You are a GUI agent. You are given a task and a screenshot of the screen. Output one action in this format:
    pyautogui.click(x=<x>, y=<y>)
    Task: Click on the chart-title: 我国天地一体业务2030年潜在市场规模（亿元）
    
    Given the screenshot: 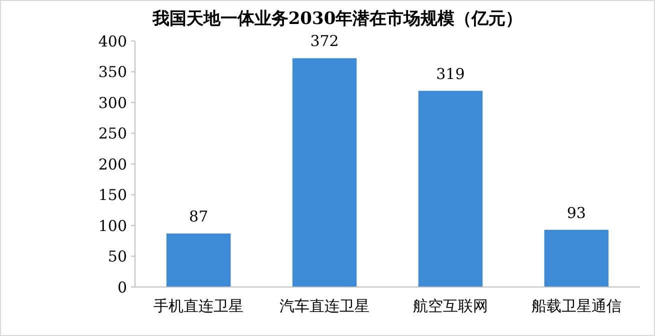 What is the action you would take?
    pyautogui.click(x=337, y=19)
    